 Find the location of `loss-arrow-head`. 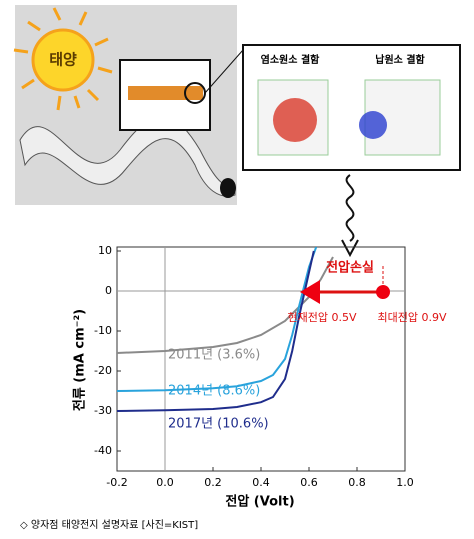

loss-arrow-head is located at coordinates (310, 292).